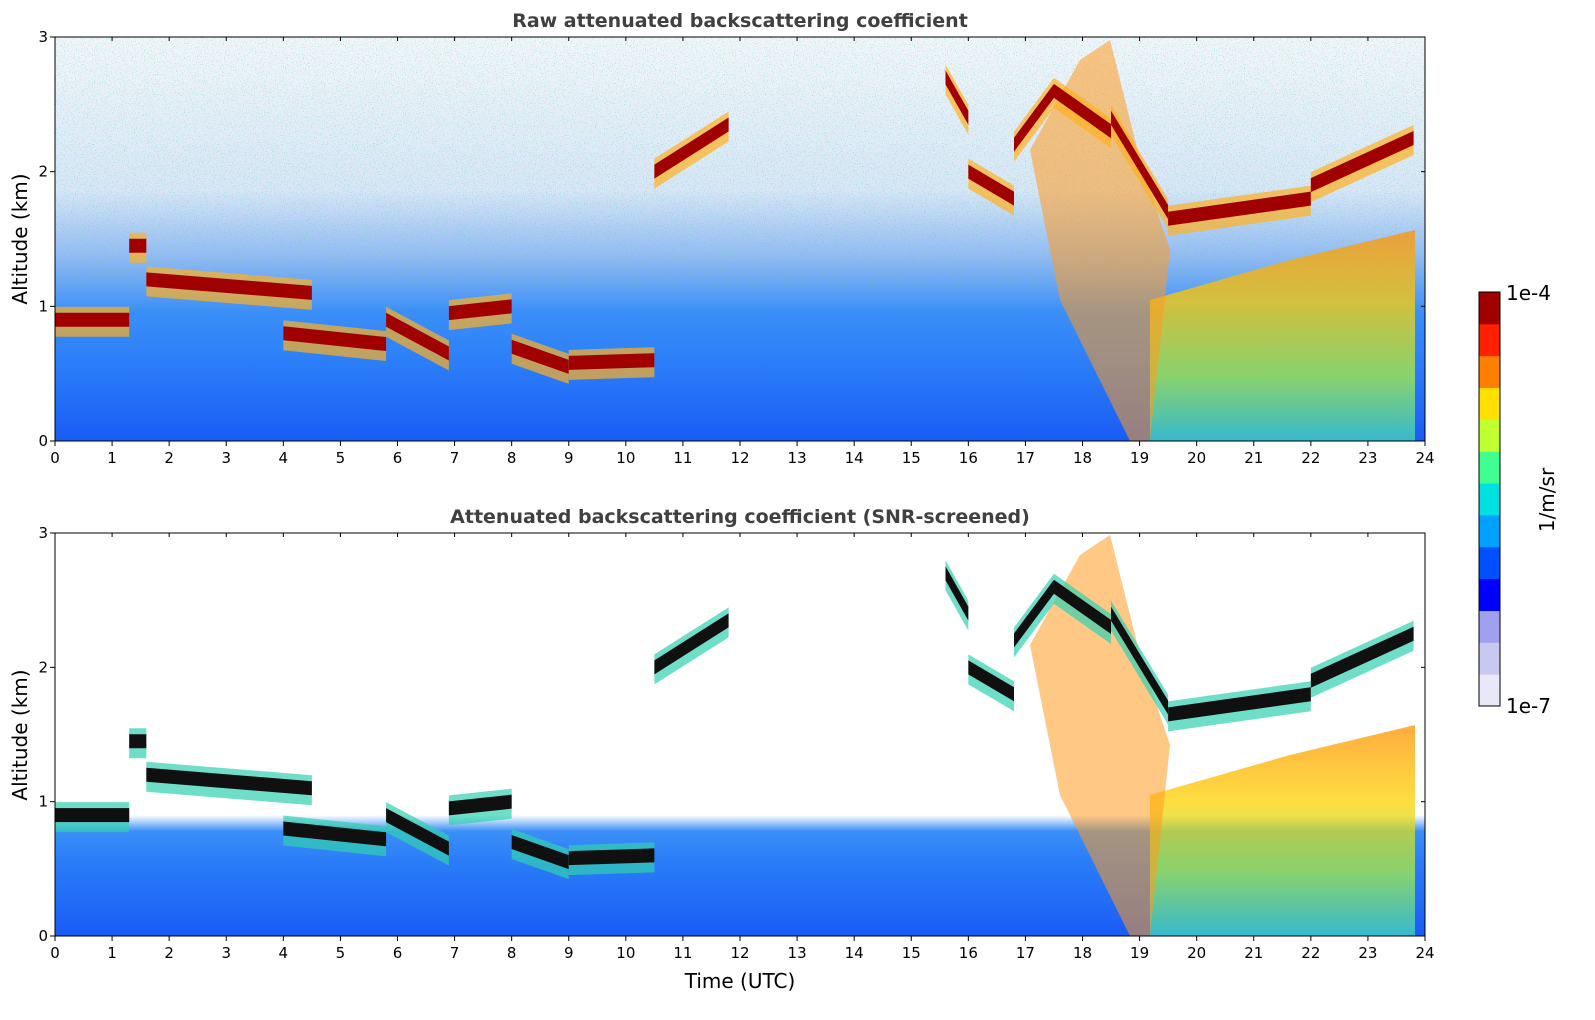 The width and height of the screenshot is (1595, 1020). I want to click on screened-x-tick-label: 15, so click(911, 953).